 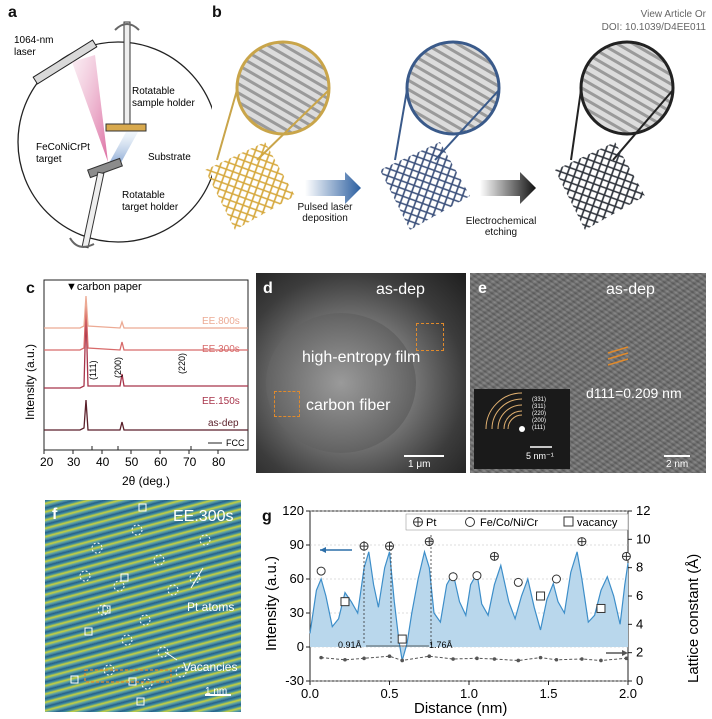 I want to click on f-title: EE.300s, so click(x=203, y=516).